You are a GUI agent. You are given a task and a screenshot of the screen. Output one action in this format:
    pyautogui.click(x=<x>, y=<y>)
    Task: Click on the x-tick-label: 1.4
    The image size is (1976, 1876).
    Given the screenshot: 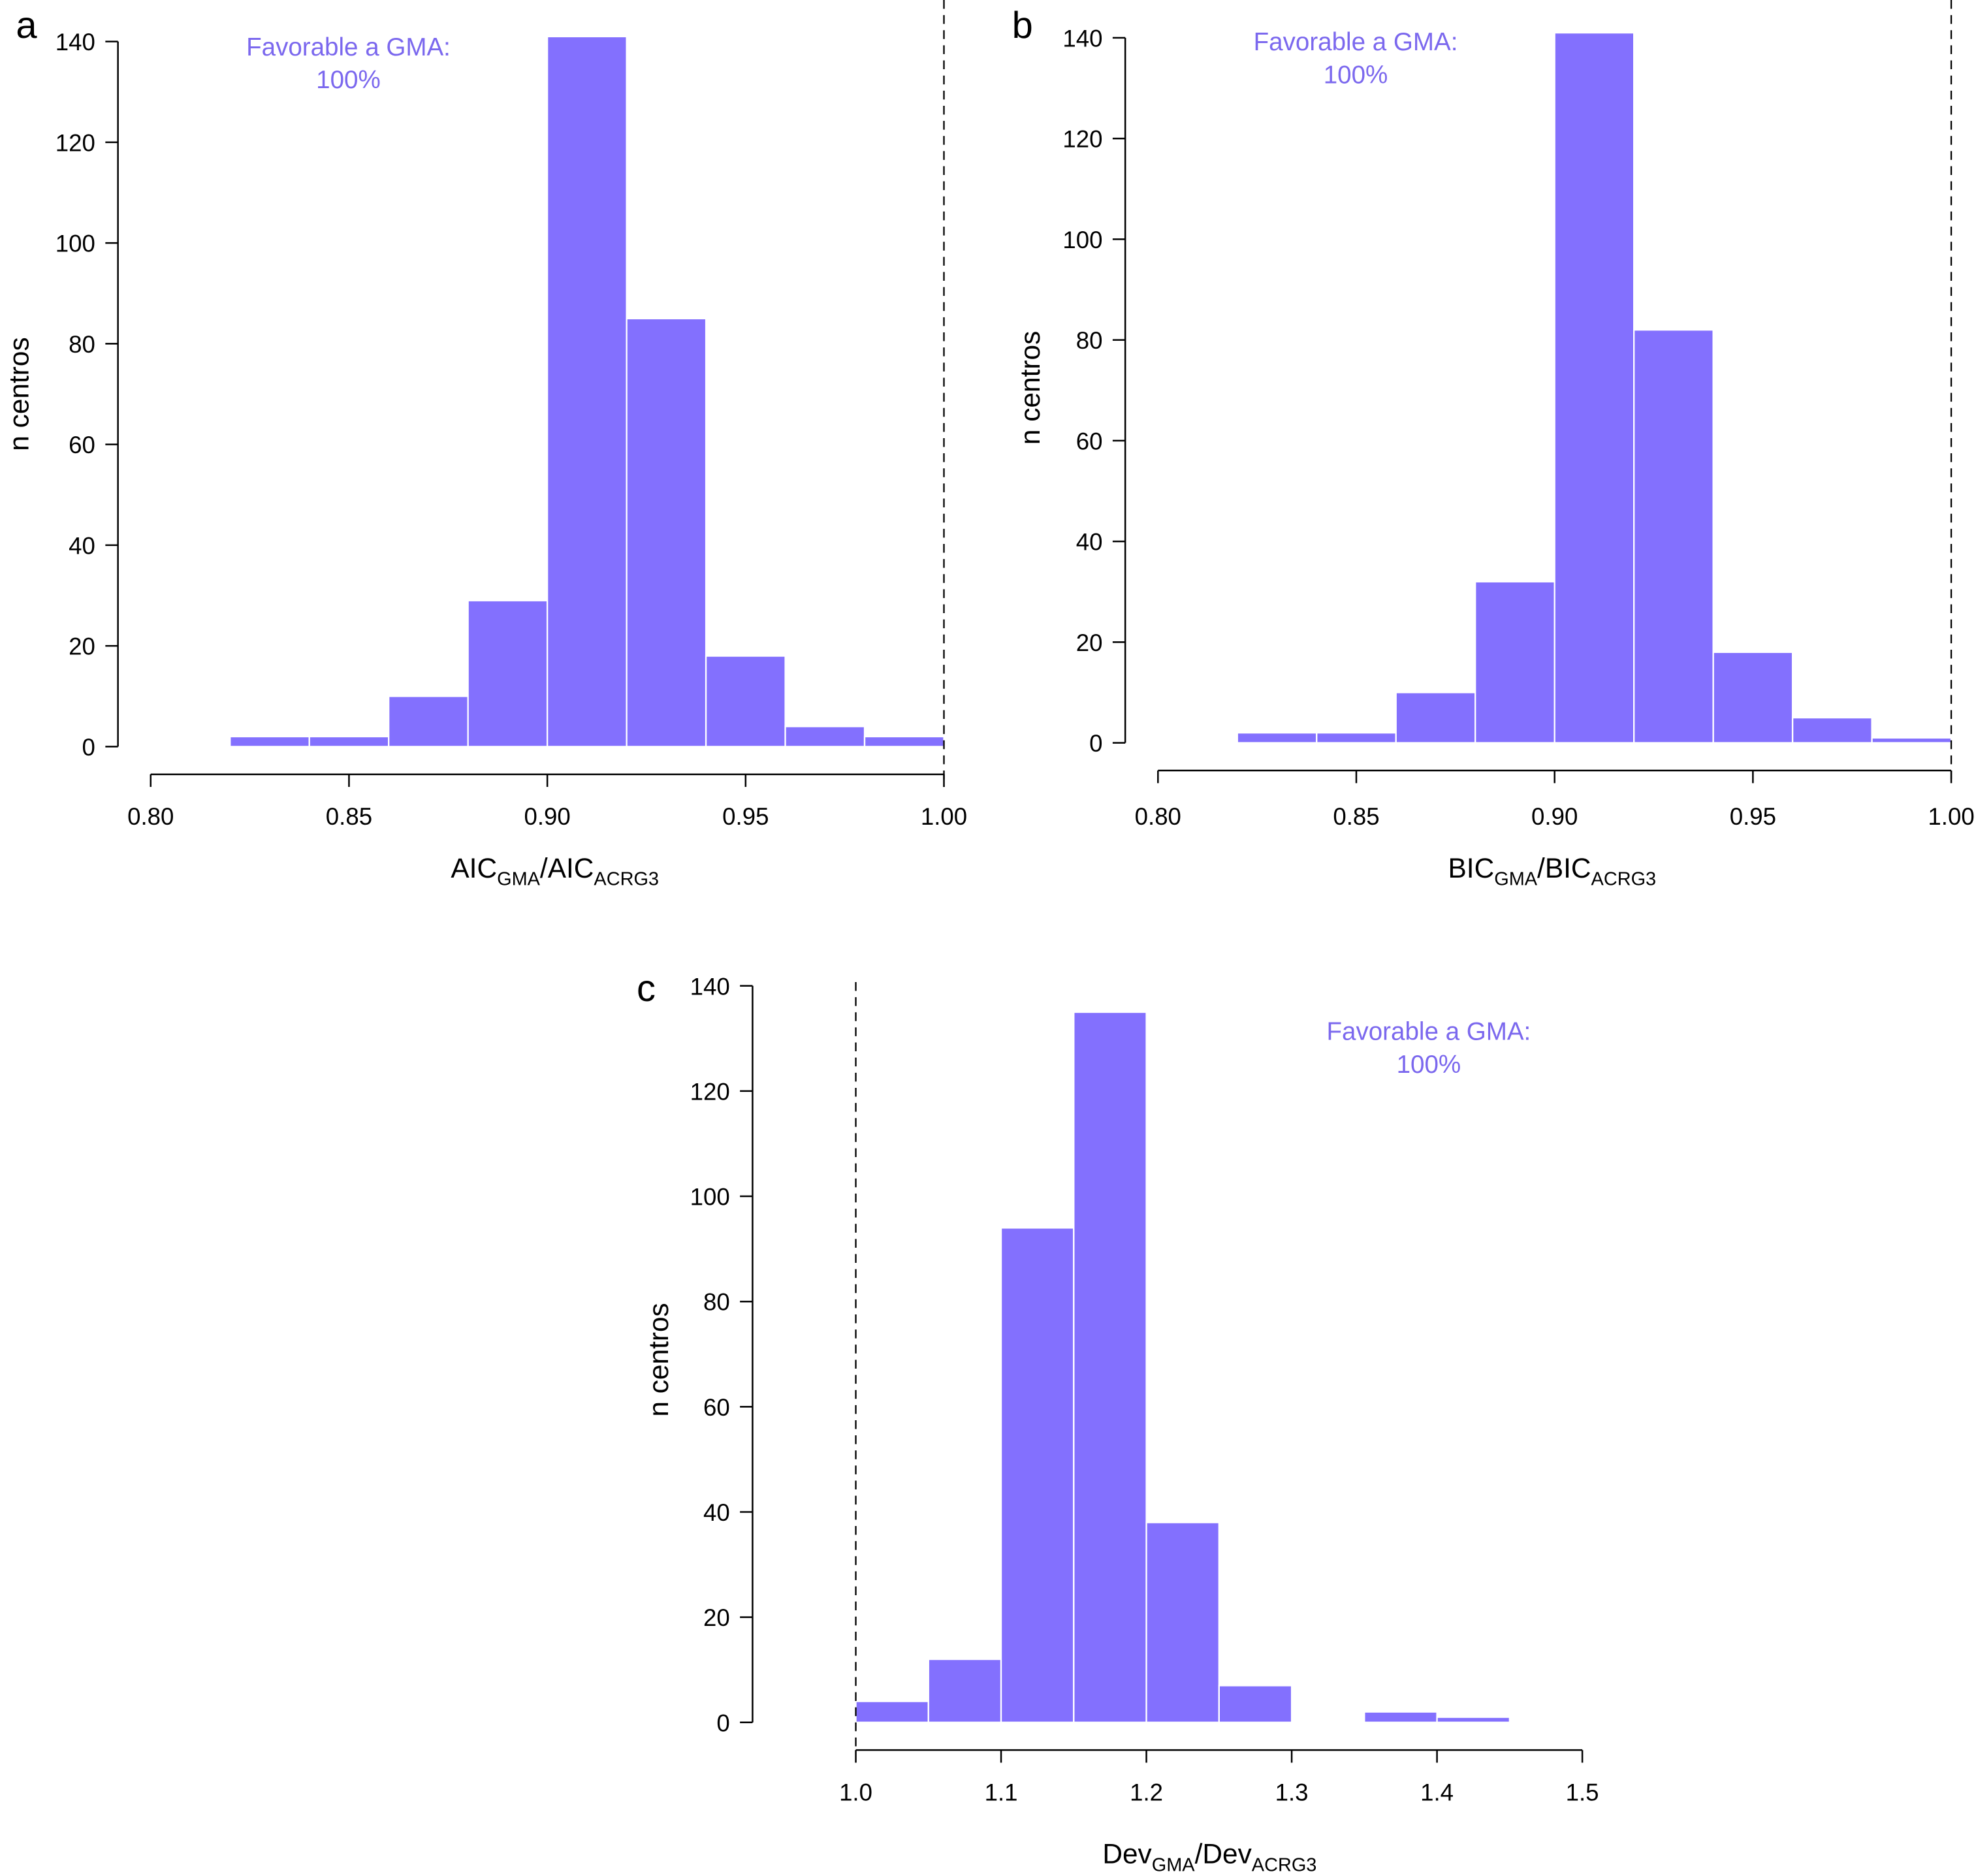 What is the action you would take?
    pyautogui.click(x=1437, y=1792)
    